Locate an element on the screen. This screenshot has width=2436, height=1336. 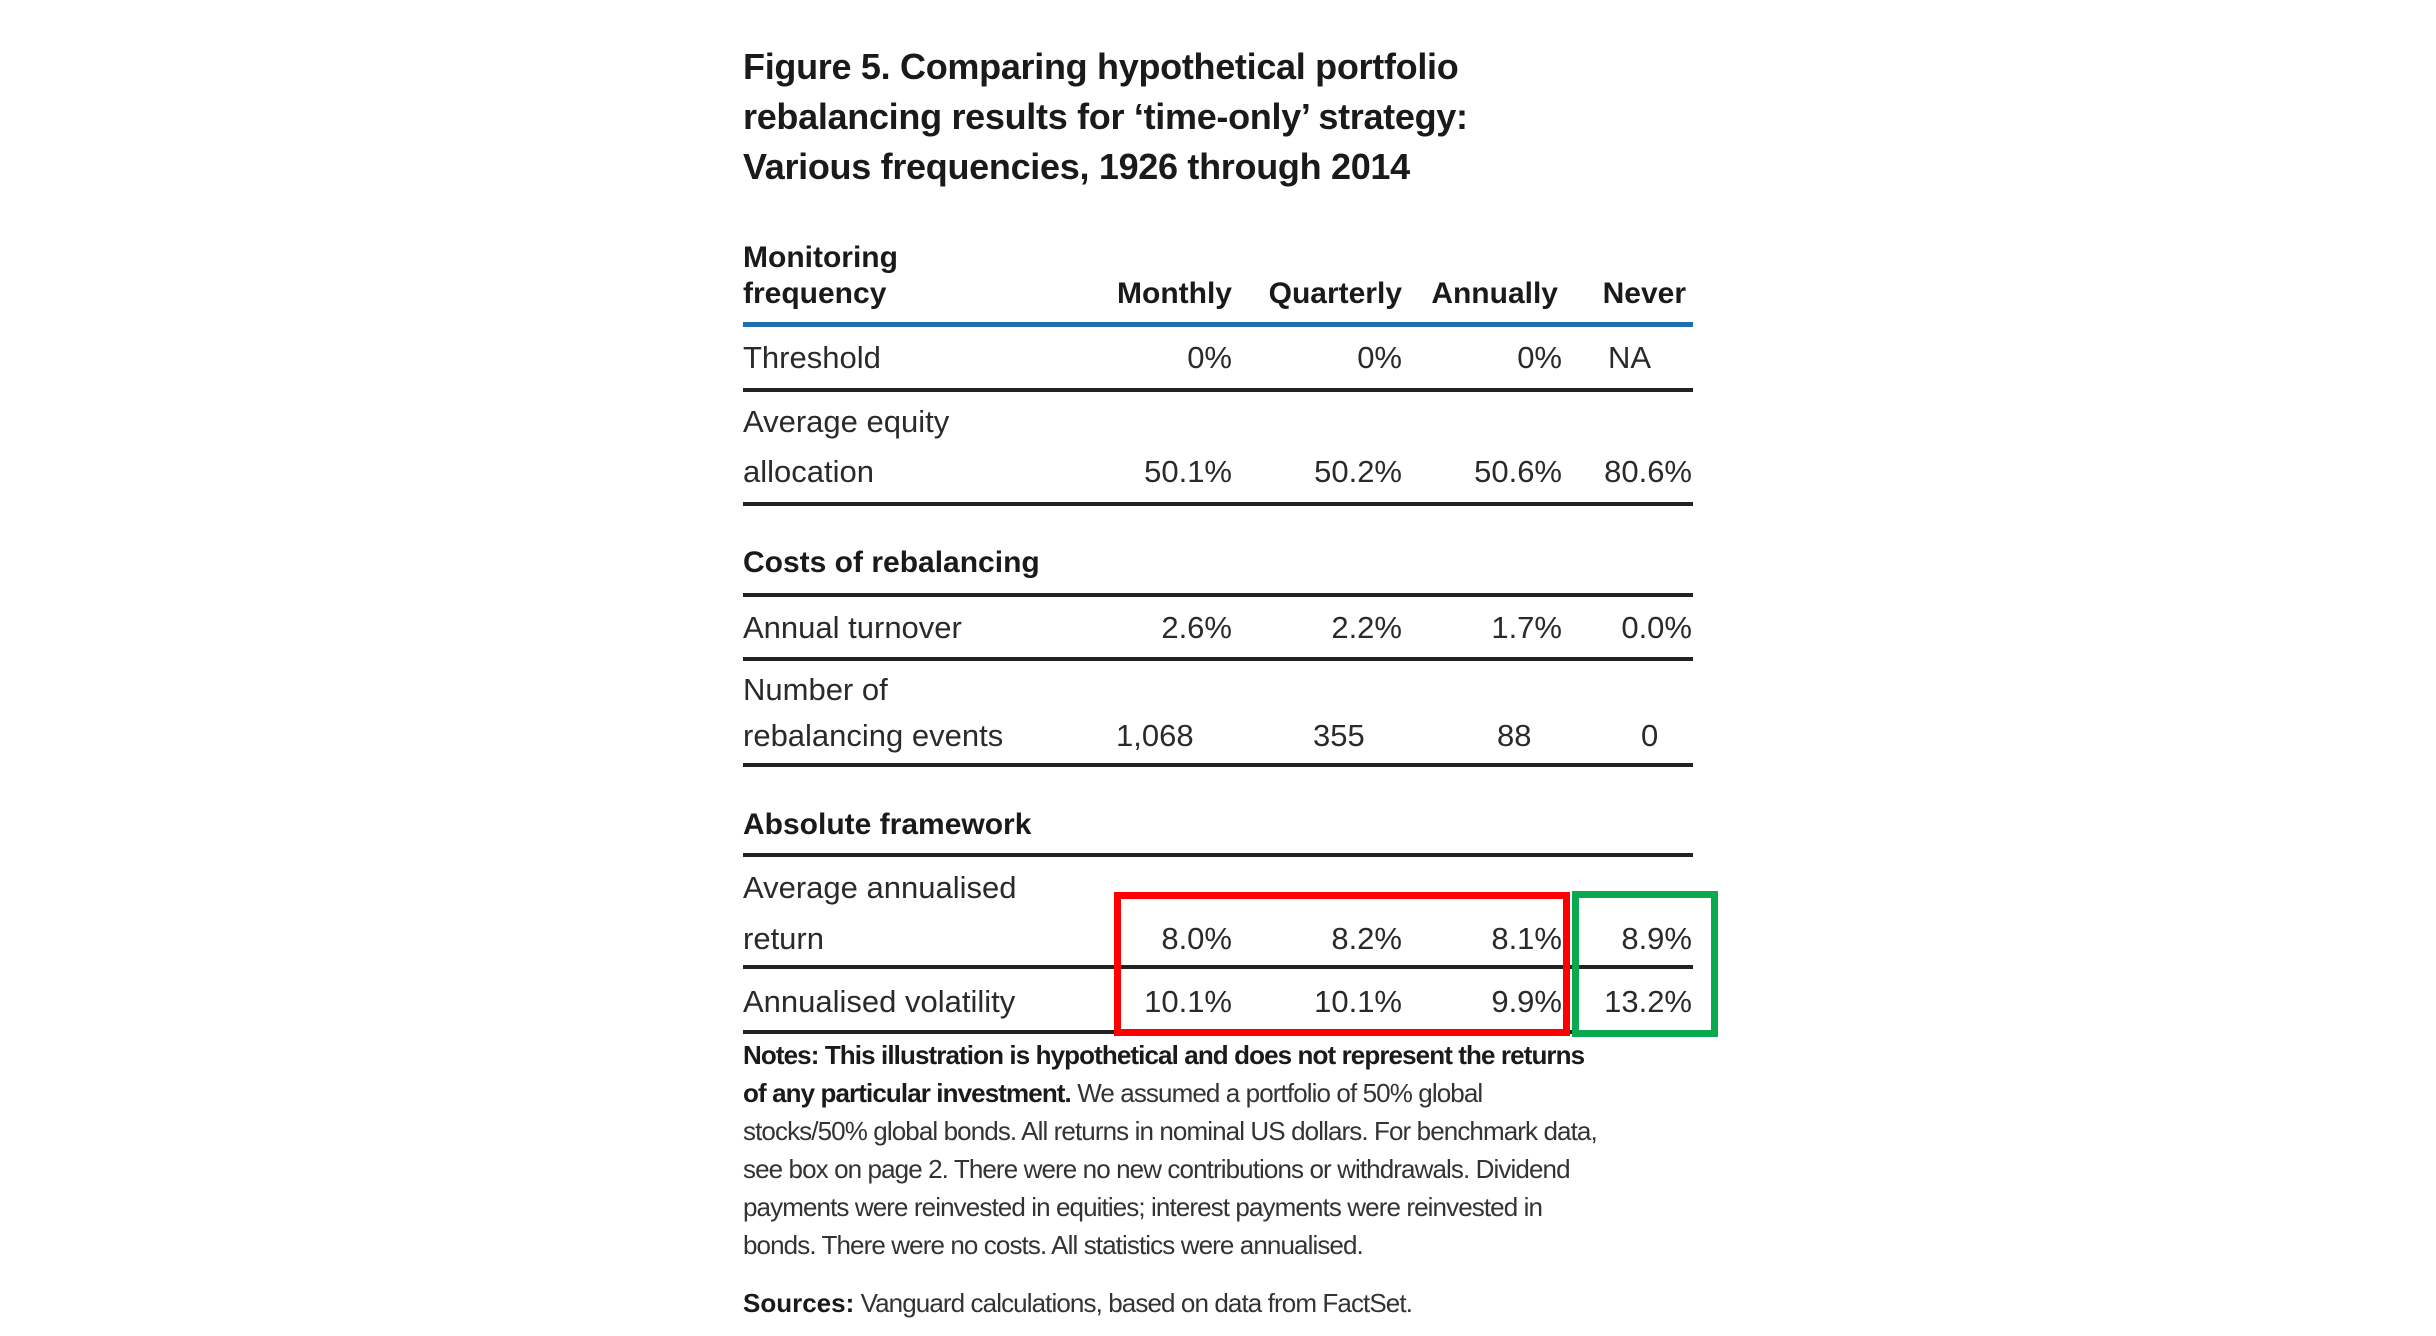
row-label-annualised-return-line-1: Average annualised is located at coordinates (880, 887).